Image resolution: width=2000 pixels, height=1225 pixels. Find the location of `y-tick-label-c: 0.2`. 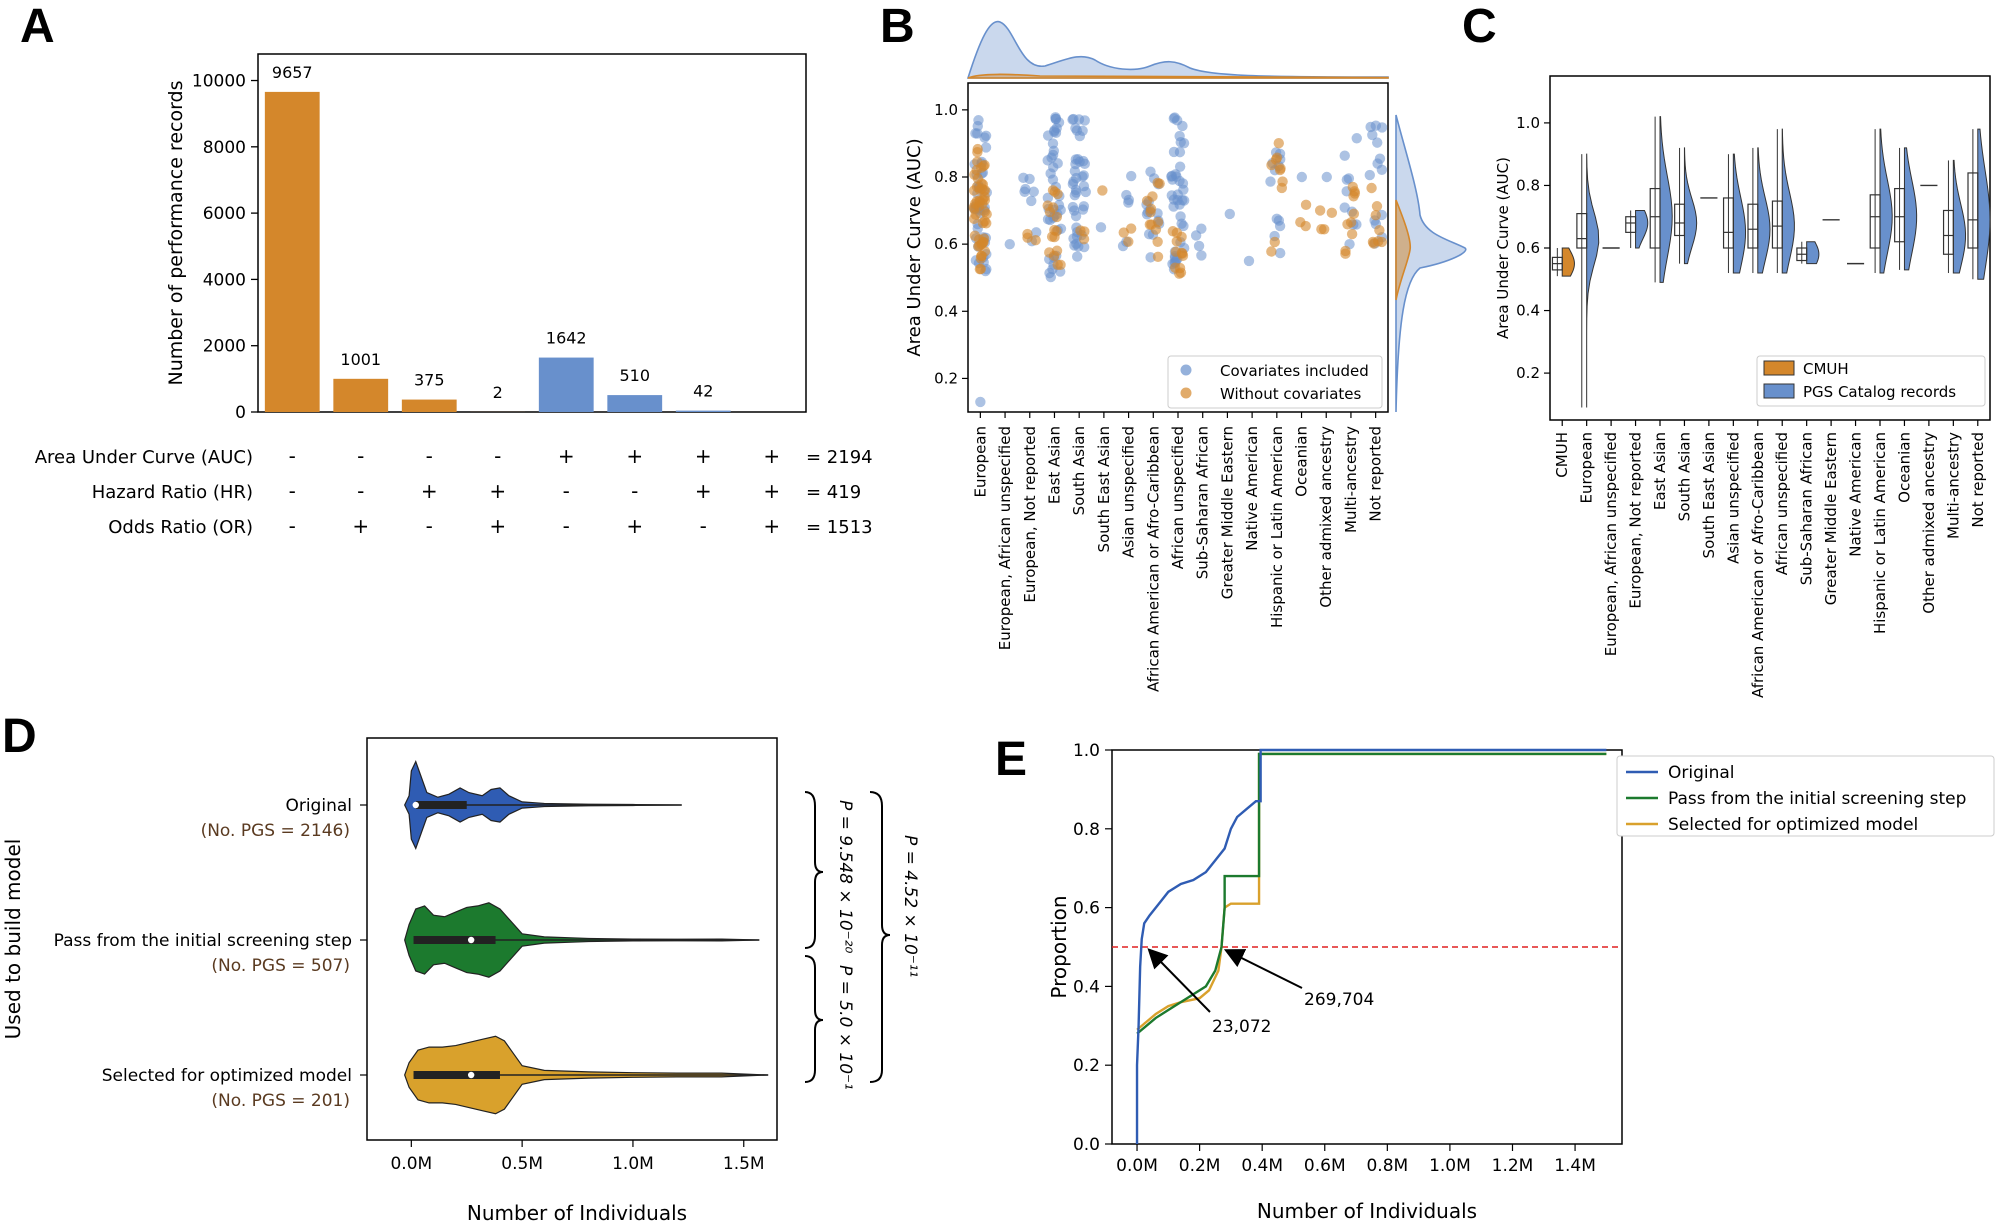

y-tick-label-c: 0.2 is located at coordinates (1528, 373).